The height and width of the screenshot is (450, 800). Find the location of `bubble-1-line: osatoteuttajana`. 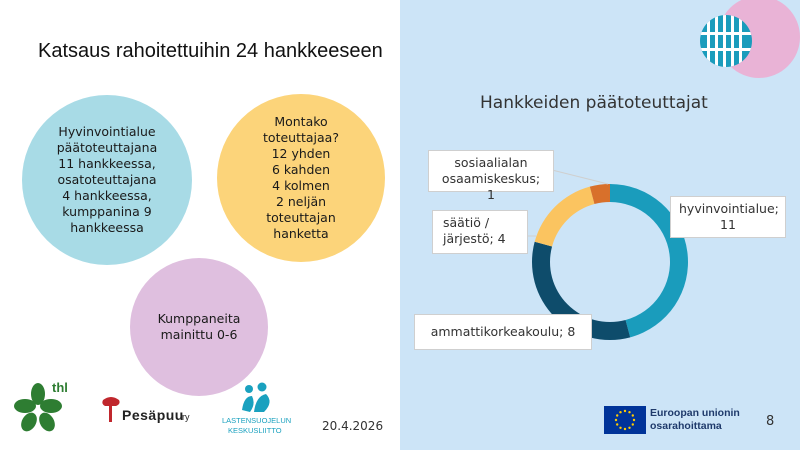

bubble-1-line: osatoteuttajana is located at coordinates (107, 179).